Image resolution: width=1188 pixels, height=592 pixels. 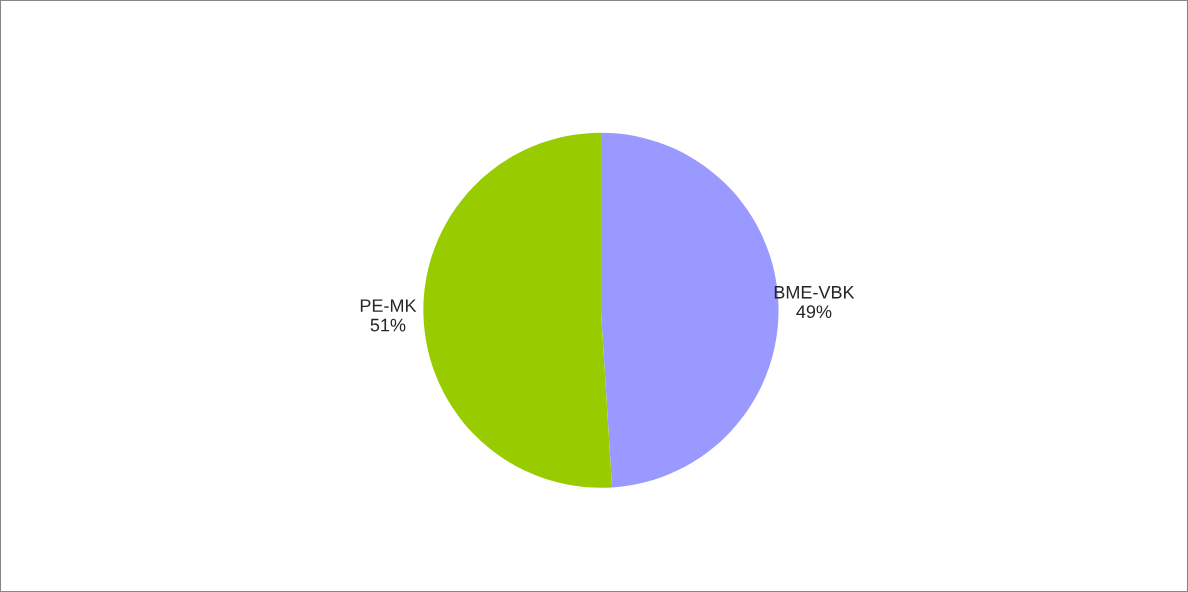 I want to click on slice-label: PE-MK, so click(x=388, y=305).